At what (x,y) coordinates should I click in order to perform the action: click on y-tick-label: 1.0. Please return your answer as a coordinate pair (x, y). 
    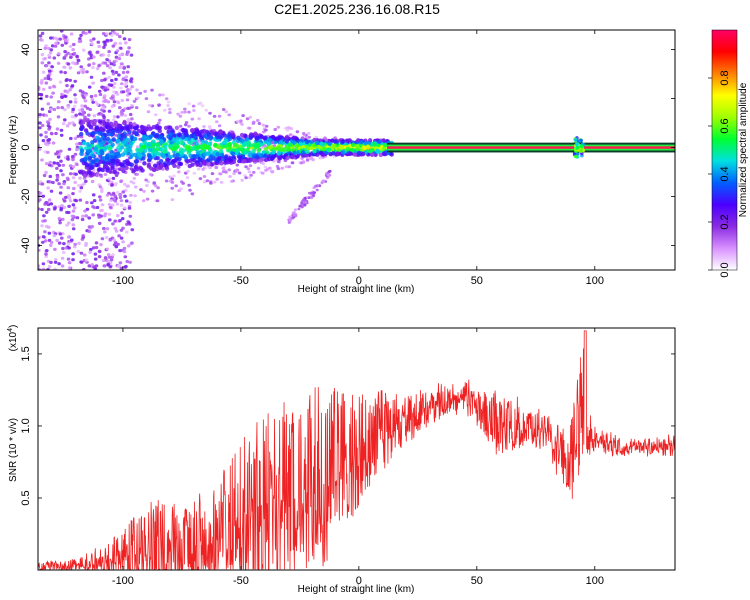
    Looking at the image, I should click on (26, 425).